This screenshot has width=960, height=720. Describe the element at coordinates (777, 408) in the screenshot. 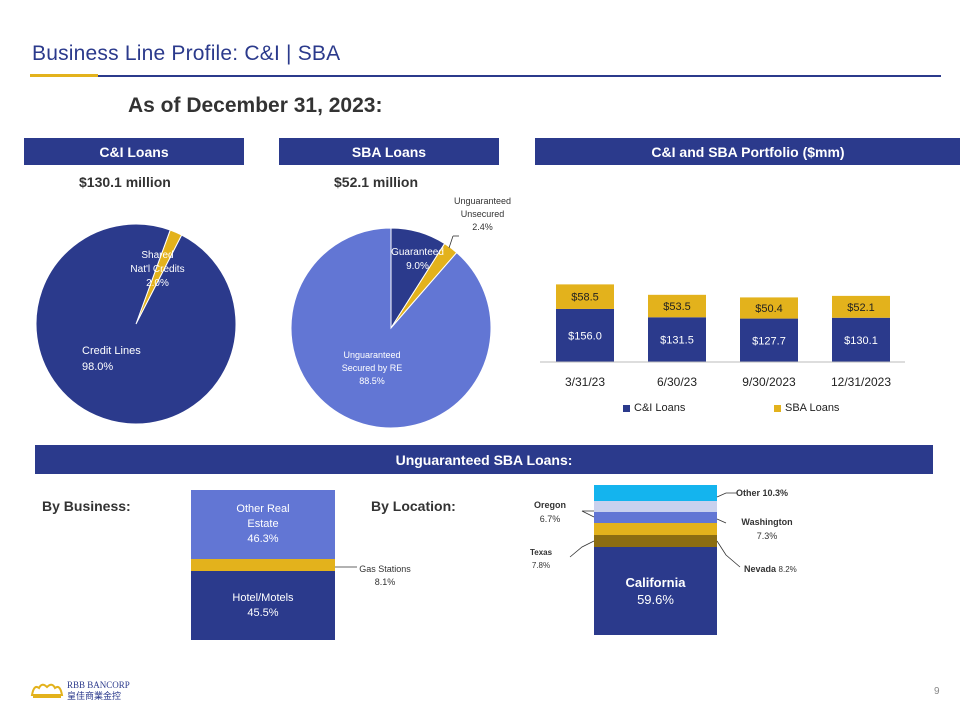

I see `legend-swatch-sba` at that location.